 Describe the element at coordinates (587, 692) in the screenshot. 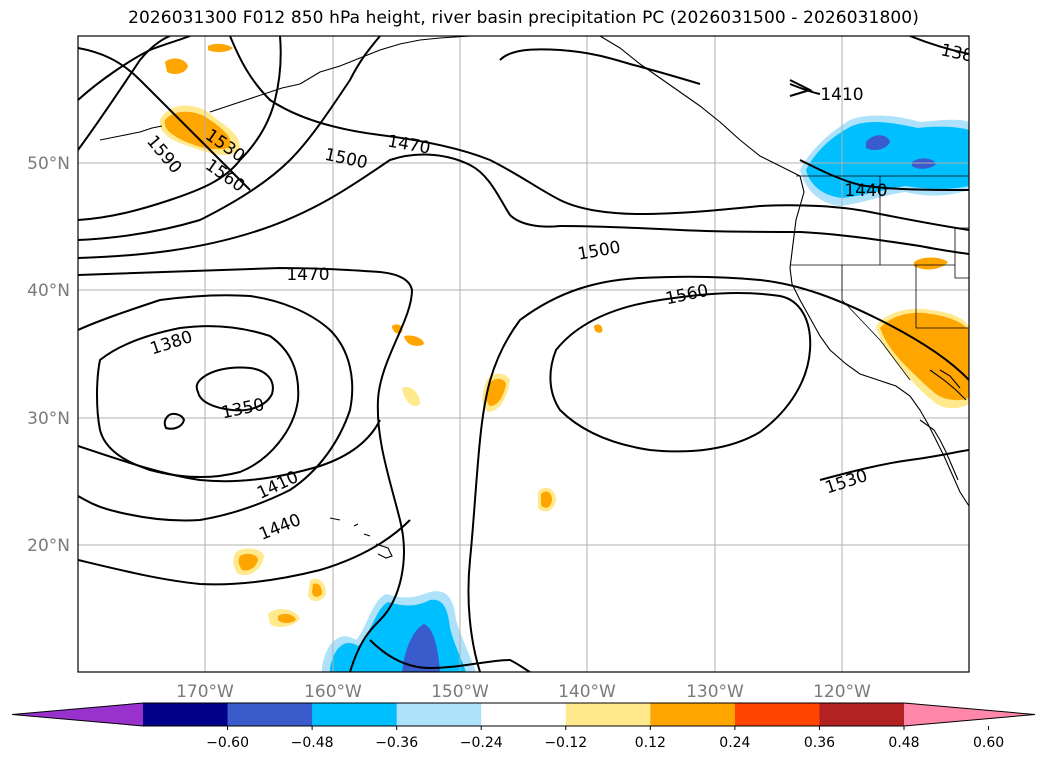

I see `lon-label: 140°W` at that location.